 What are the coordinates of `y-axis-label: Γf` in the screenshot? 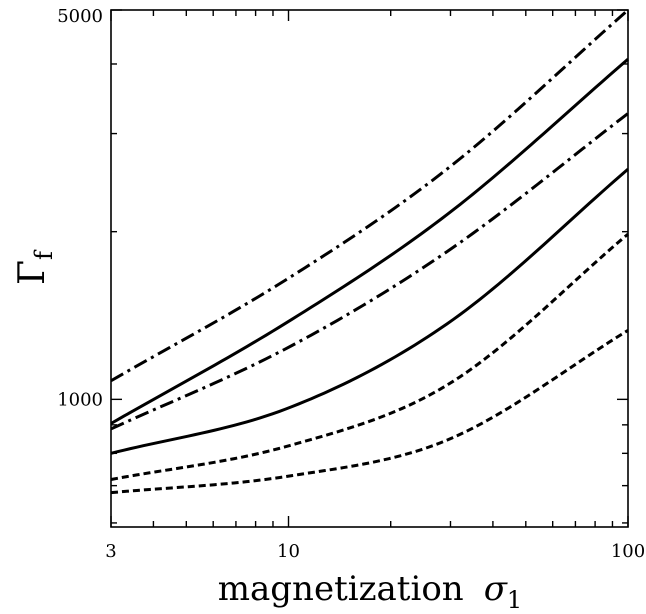 It's located at (35, 267).